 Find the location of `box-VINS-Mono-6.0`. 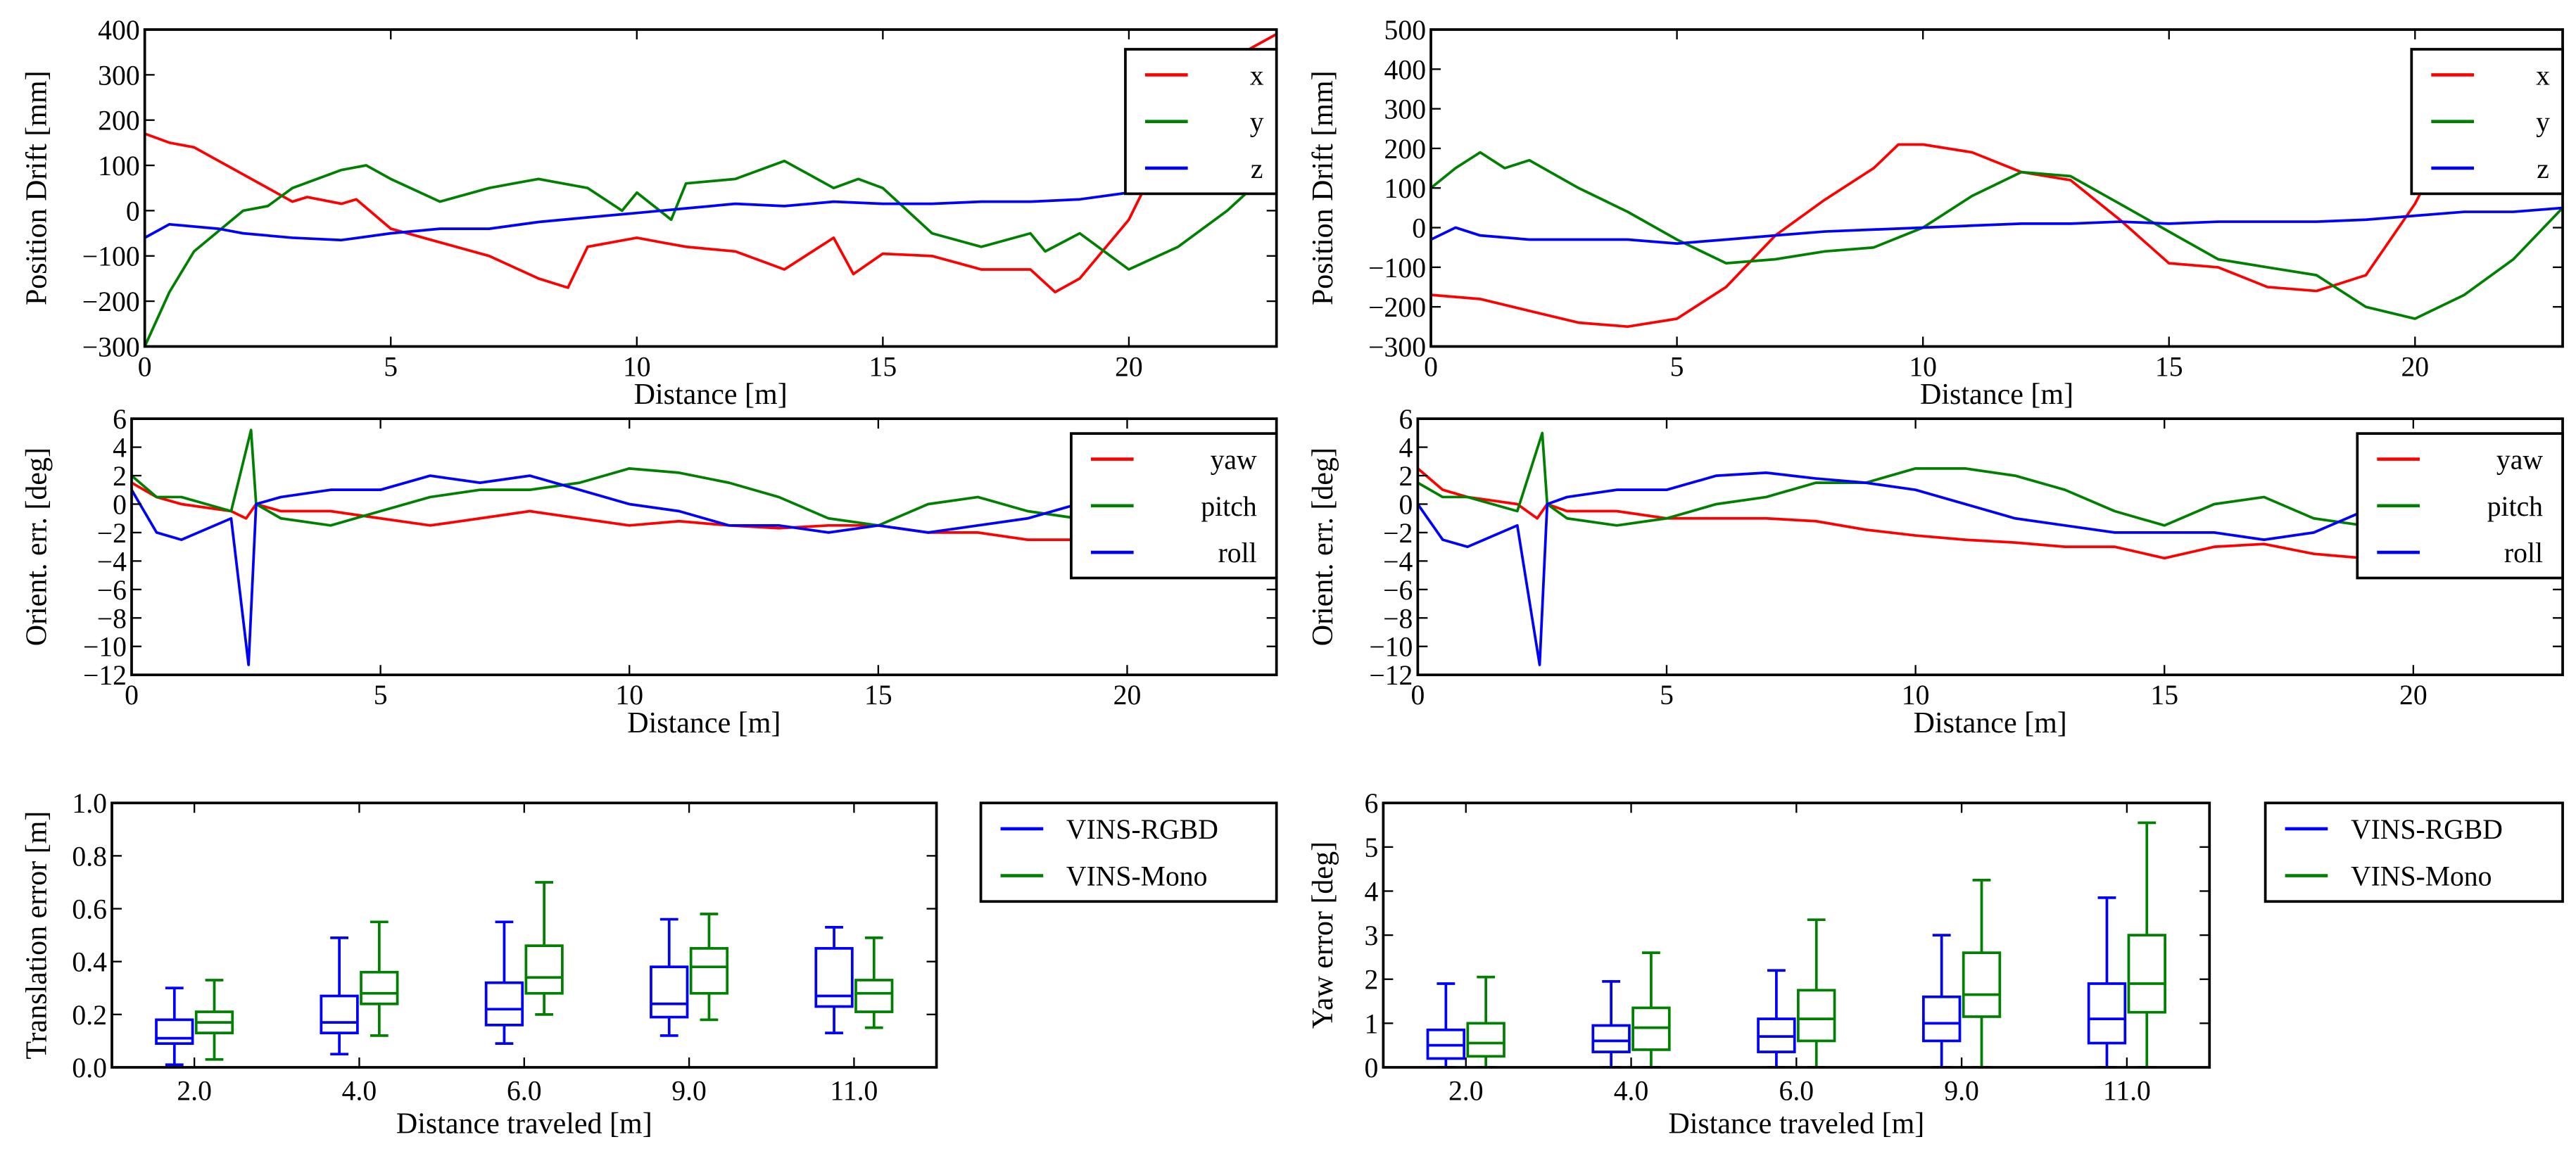

box-VINS-Mono-6.0 is located at coordinates (1816, 992).